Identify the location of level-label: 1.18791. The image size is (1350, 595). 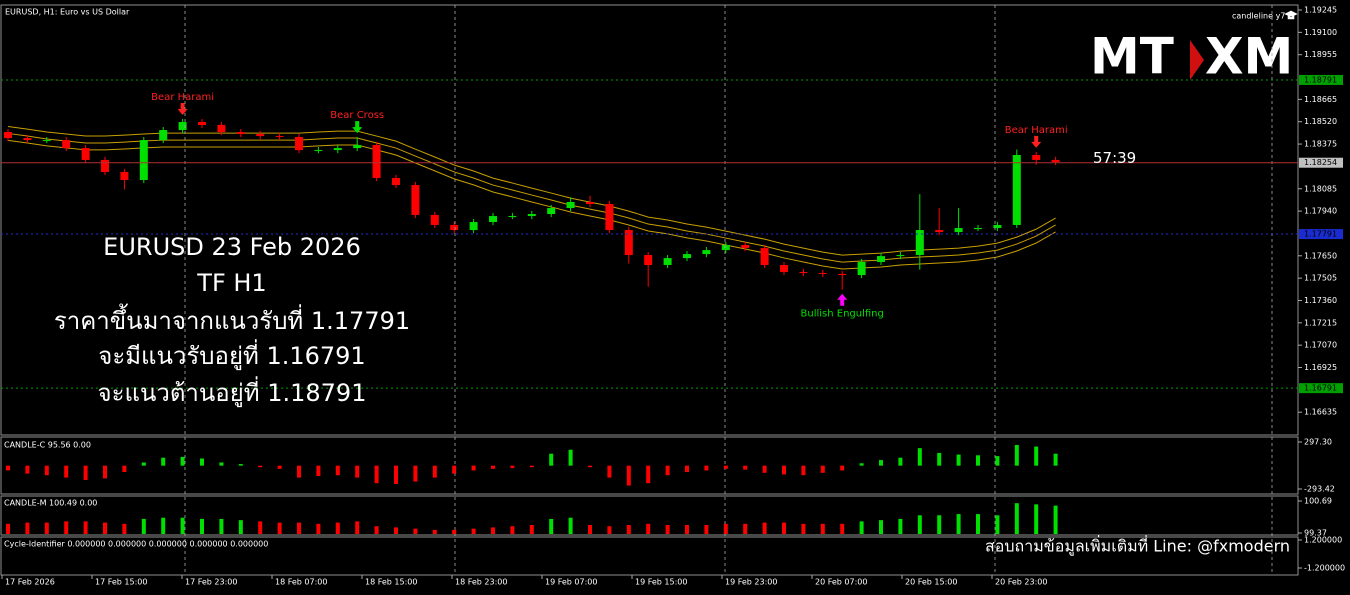
(1320, 79).